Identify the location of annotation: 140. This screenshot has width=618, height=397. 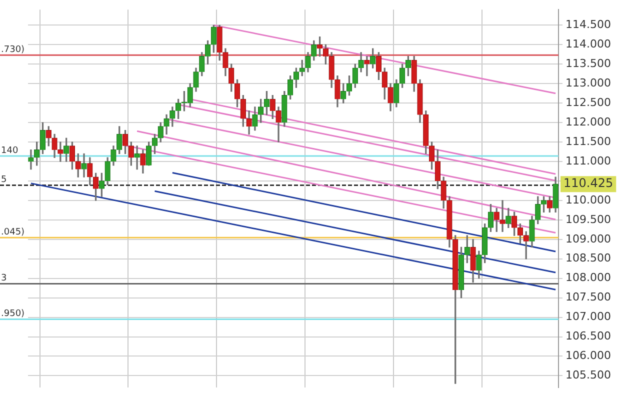
(9, 151).